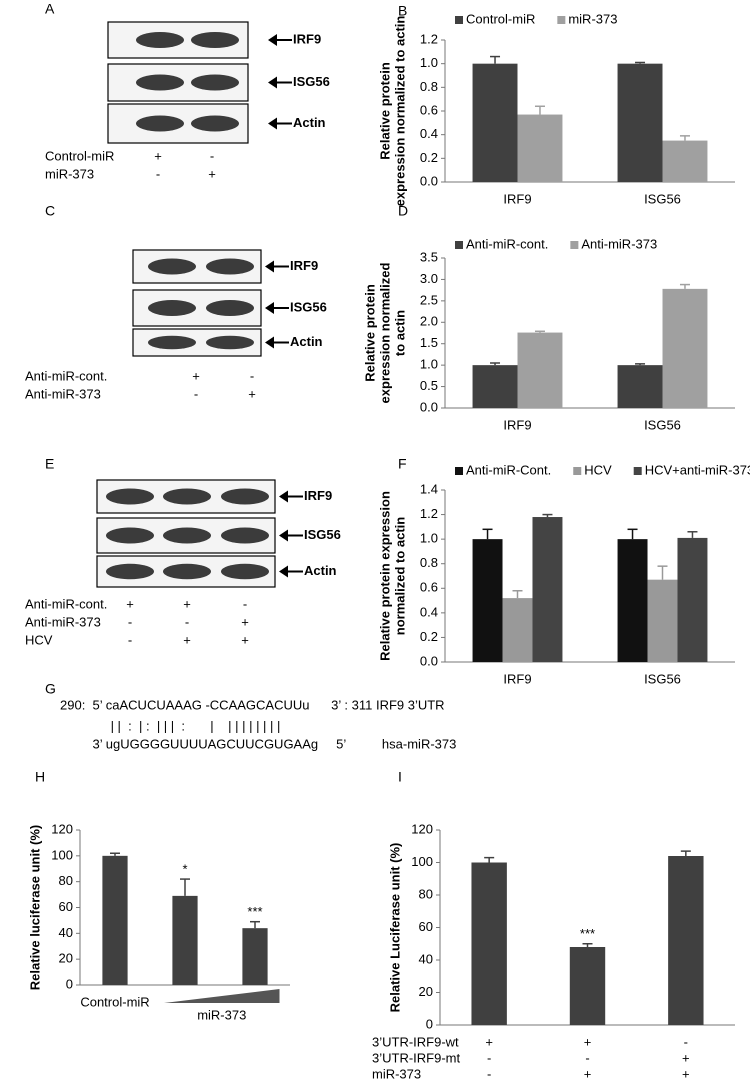 The height and width of the screenshot is (1081, 750). What do you see at coordinates (69, 173) in the screenshot?
I see `condition-label: miR-373` at bounding box center [69, 173].